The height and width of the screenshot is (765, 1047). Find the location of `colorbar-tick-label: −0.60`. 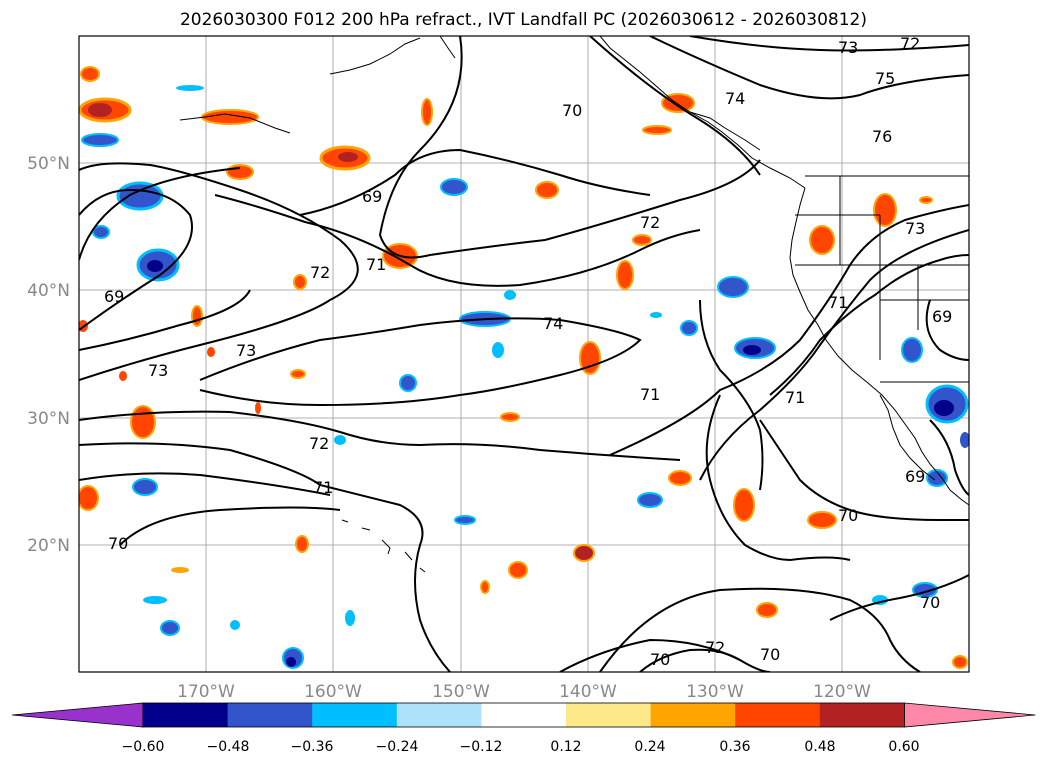

colorbar-tick-label: −0.60 is located at coordinates (143, 747).